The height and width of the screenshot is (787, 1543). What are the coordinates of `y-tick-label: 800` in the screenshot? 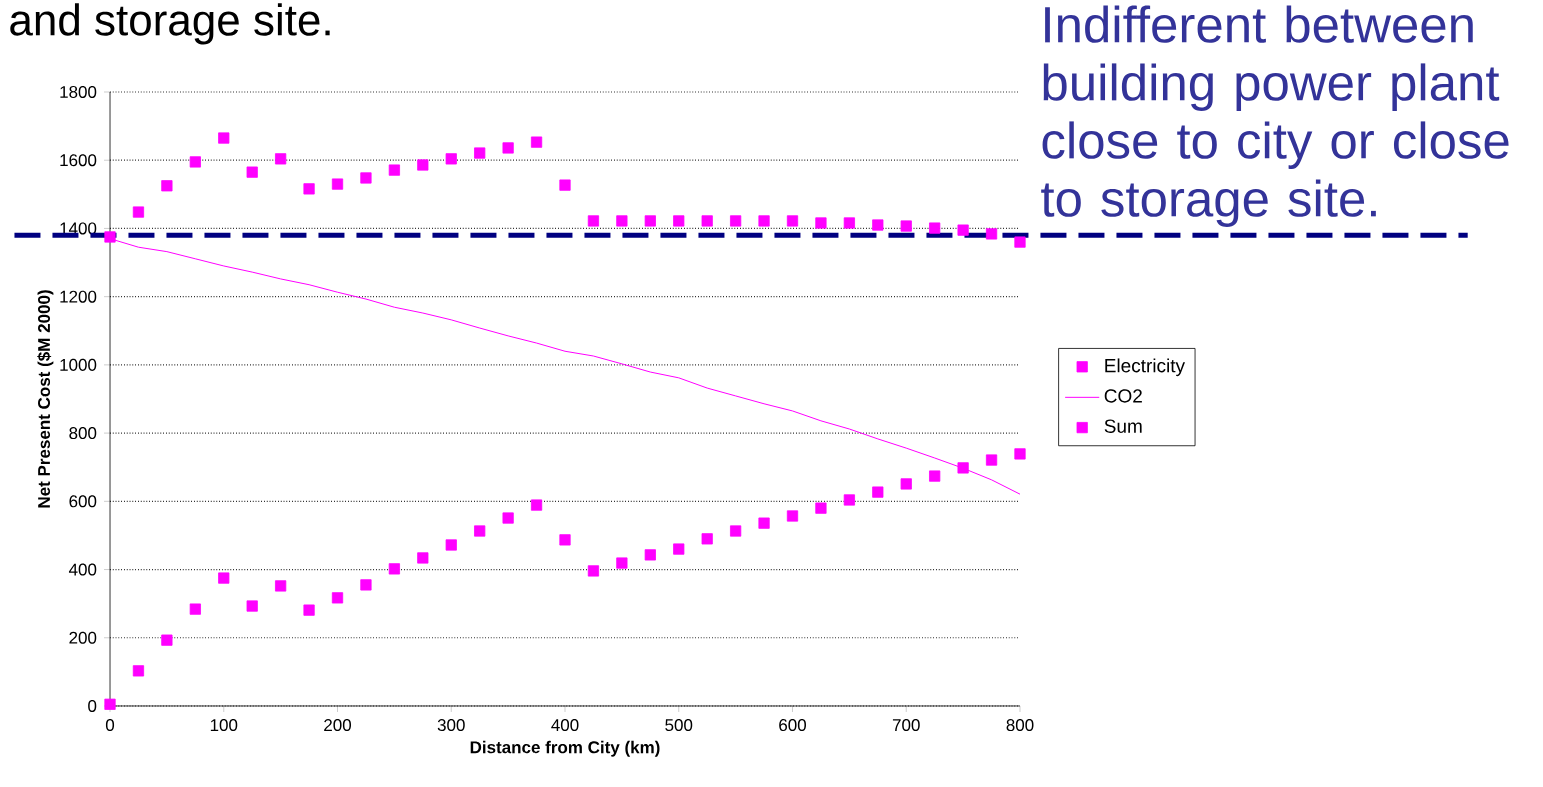 It's located at (83, 433).